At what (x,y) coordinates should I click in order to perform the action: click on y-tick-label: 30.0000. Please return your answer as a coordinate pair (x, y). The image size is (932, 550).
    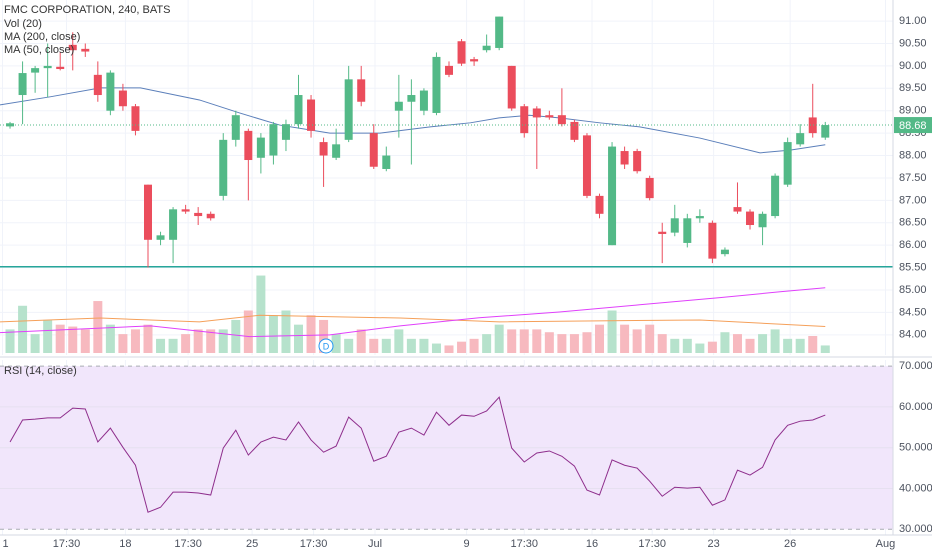
    Looking at the image, I should click on (915, 529).